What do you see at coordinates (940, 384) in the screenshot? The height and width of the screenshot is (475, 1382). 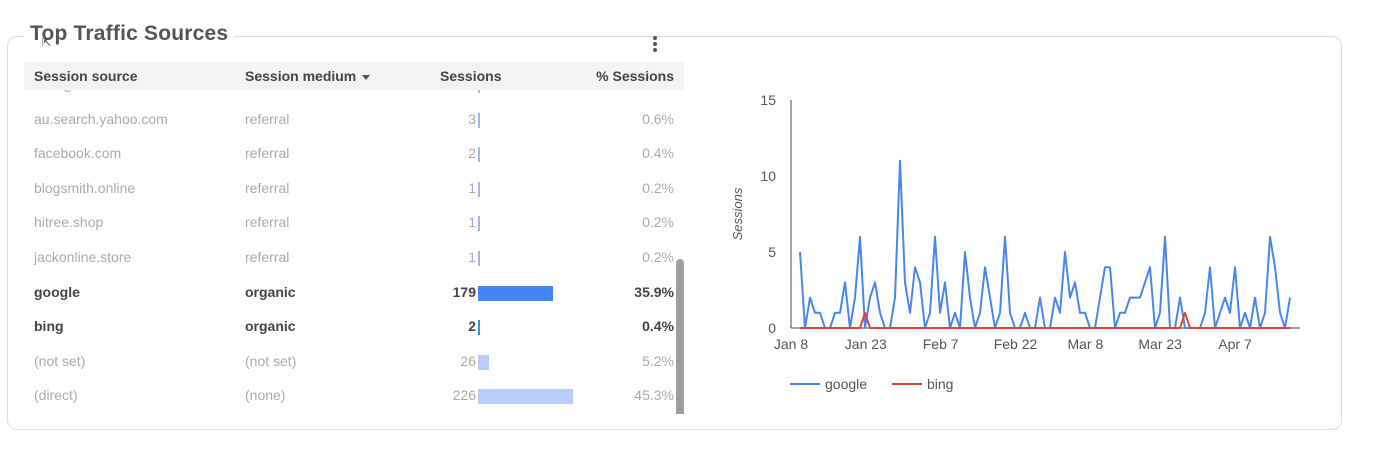 I see `legend-label-bing: bing` at bounding box center [940, 384].